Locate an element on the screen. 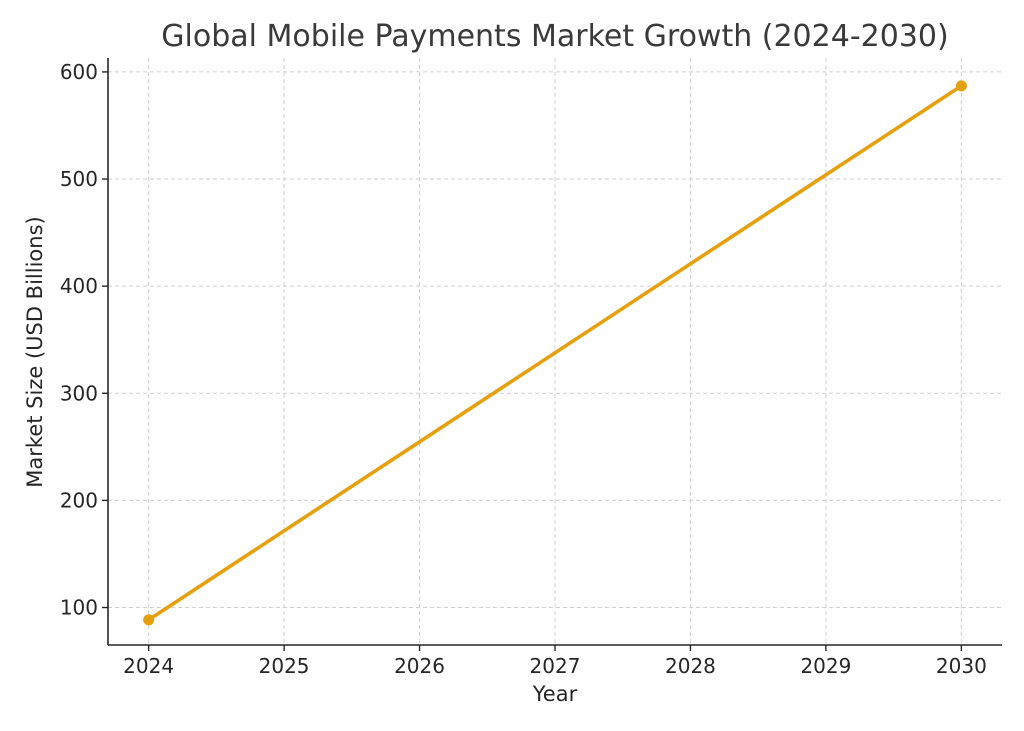 This screenshot has width=1024, height=731. y-tick-label: 100 is located at coordinates (79, 608).